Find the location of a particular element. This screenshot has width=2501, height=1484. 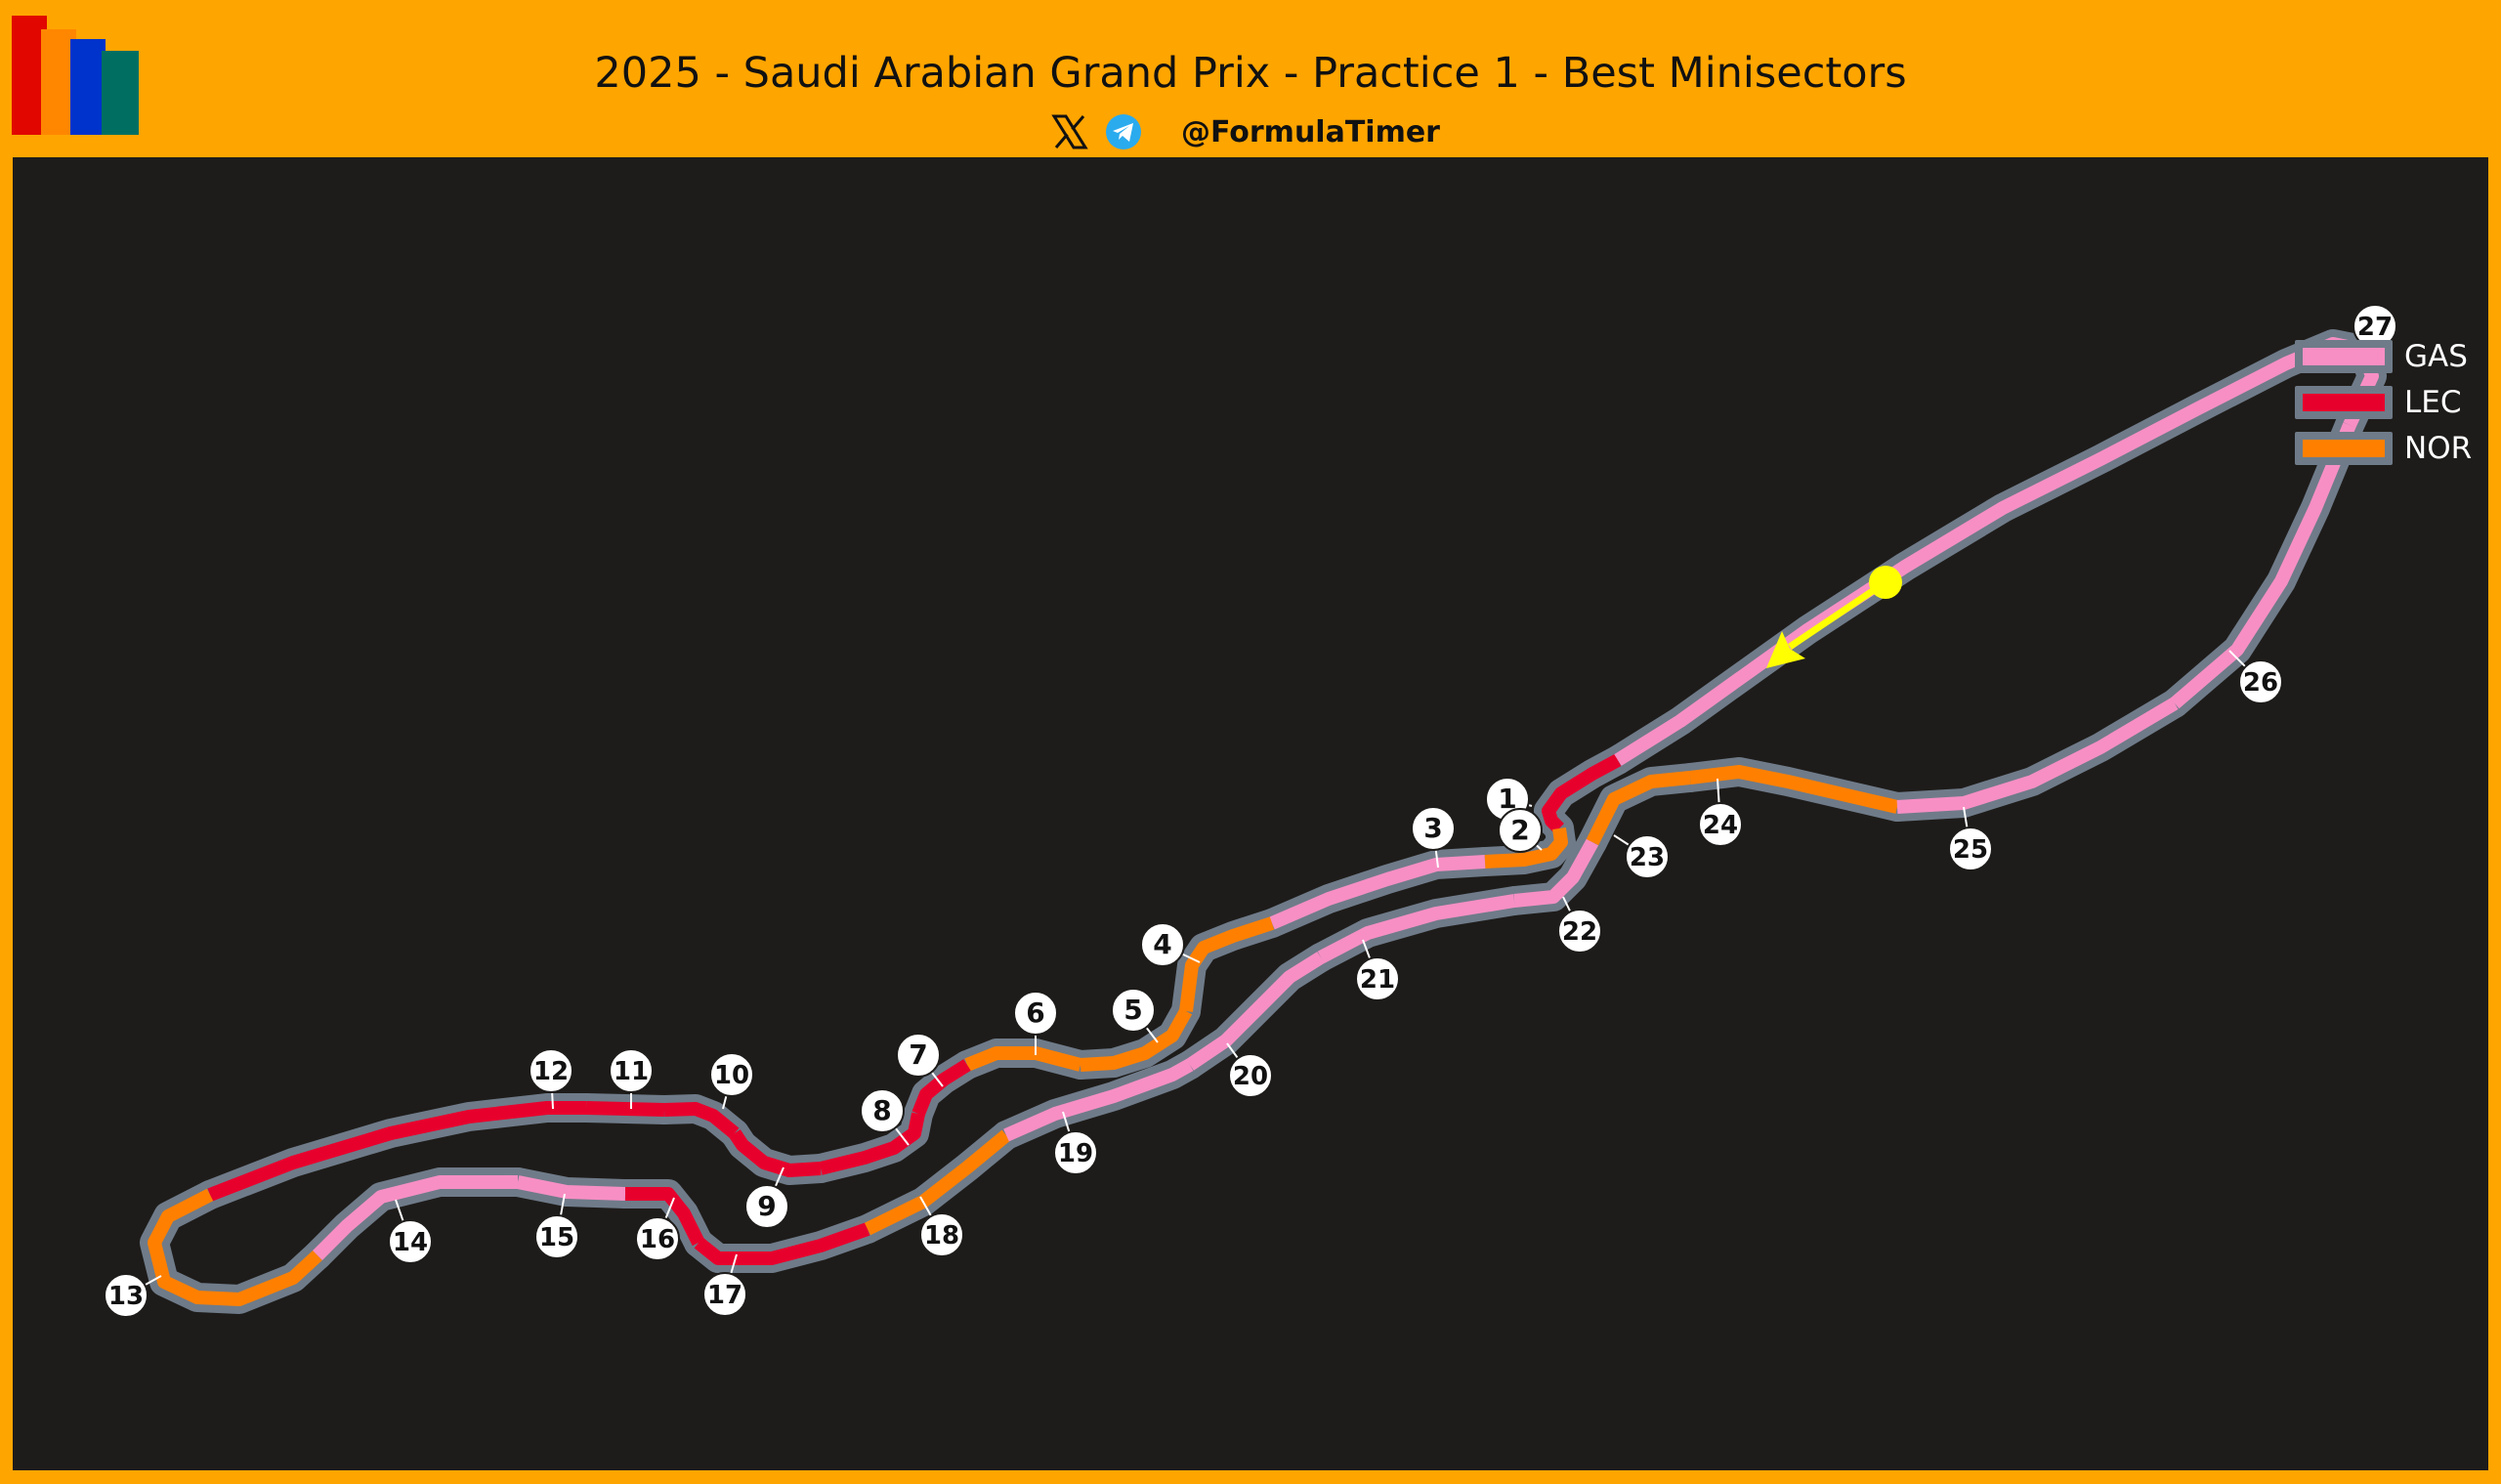

sector-label-9: 9 is located at coordinates (766, 1197).